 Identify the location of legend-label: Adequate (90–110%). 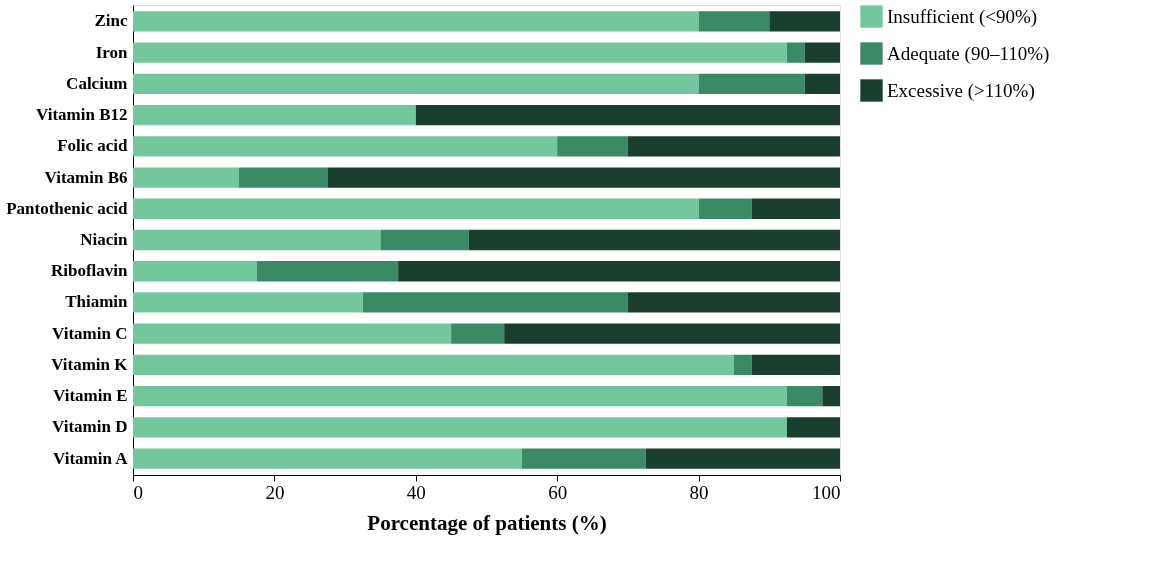
(968, 53).